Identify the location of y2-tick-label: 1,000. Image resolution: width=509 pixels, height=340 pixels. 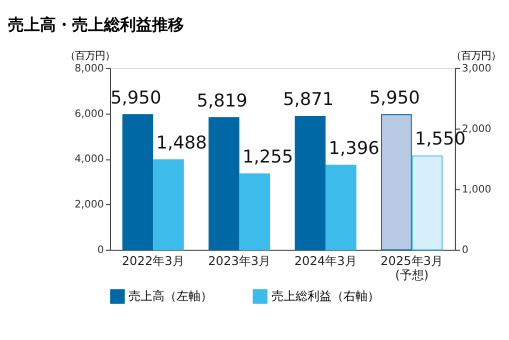
(477, 190).